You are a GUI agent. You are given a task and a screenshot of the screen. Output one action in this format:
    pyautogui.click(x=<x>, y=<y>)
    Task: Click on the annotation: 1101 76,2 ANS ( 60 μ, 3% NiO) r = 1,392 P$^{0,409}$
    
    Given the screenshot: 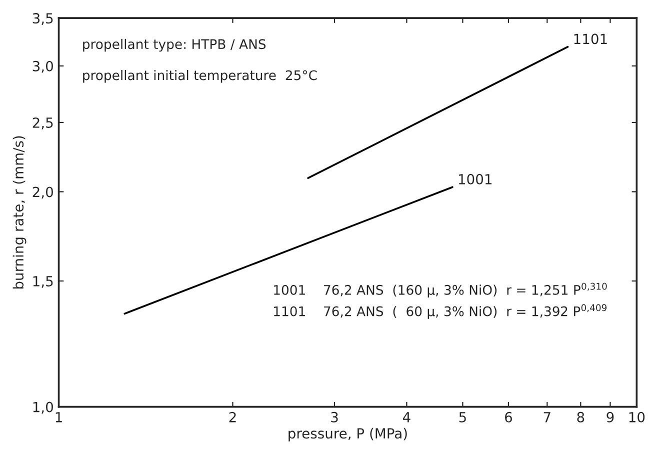 What is the action you would take?
    pyautogui.click(x=440, y=311)
    